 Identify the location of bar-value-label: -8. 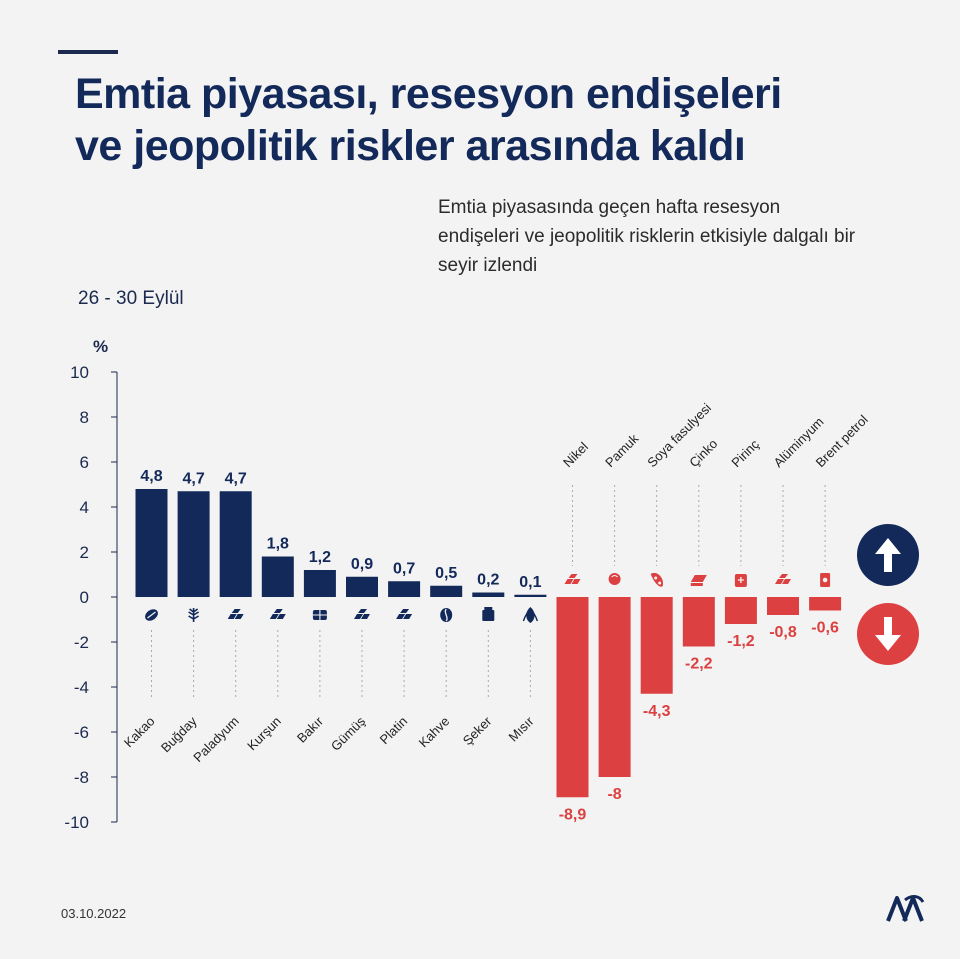
(614, 794).